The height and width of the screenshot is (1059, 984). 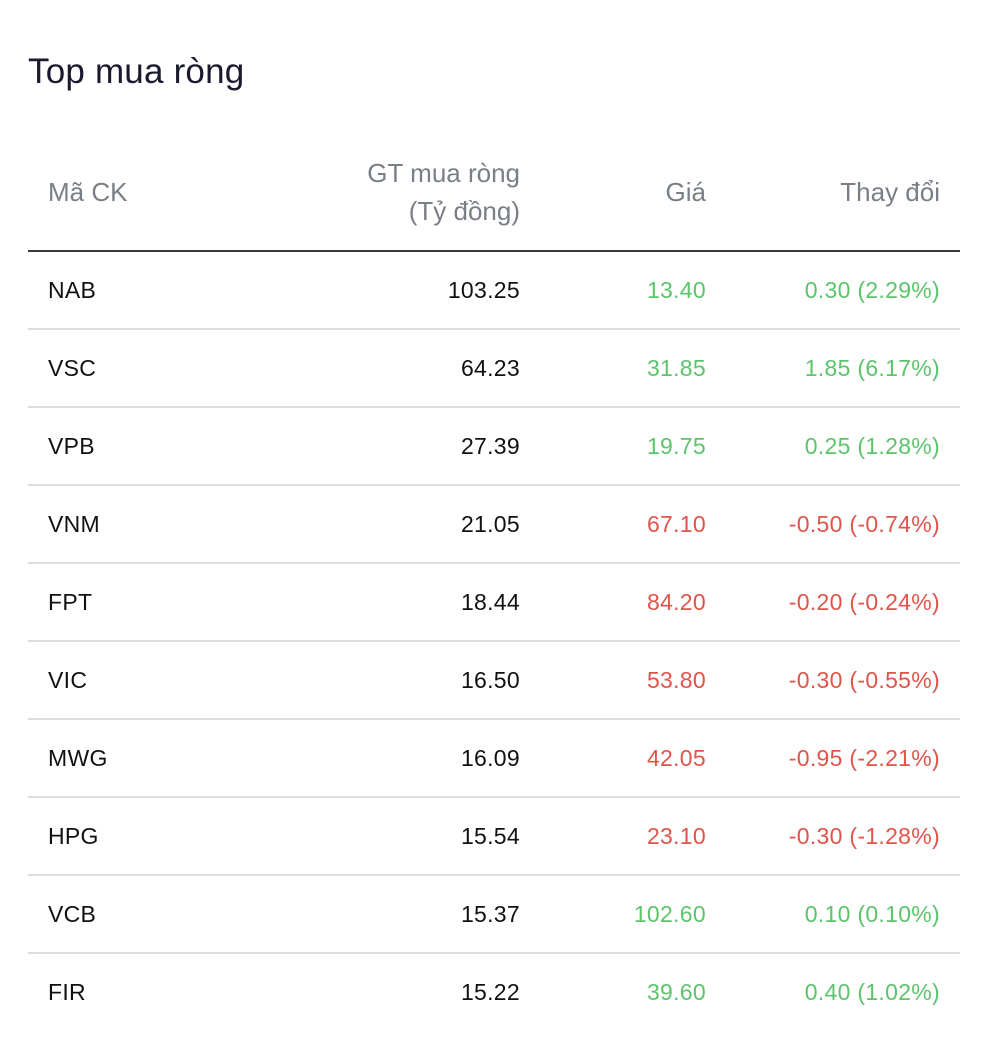 What do you see at coordinates (676, 991) in the screenshot?
I see `price-value: 39.60` at bounding box center [676, 991].